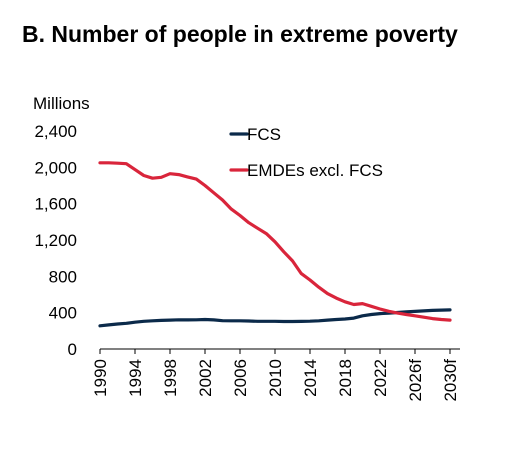 This screenshot has width=514, height=450. I want to click on x-tick-label: 2006, so click(240, 378).